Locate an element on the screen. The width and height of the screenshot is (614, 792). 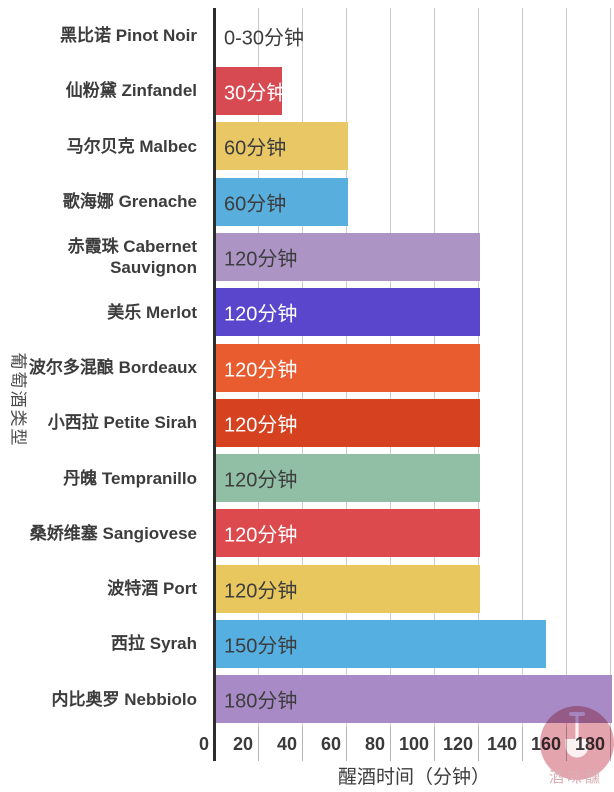
tick-label-120: 120 is located at coordinates (457, 744).